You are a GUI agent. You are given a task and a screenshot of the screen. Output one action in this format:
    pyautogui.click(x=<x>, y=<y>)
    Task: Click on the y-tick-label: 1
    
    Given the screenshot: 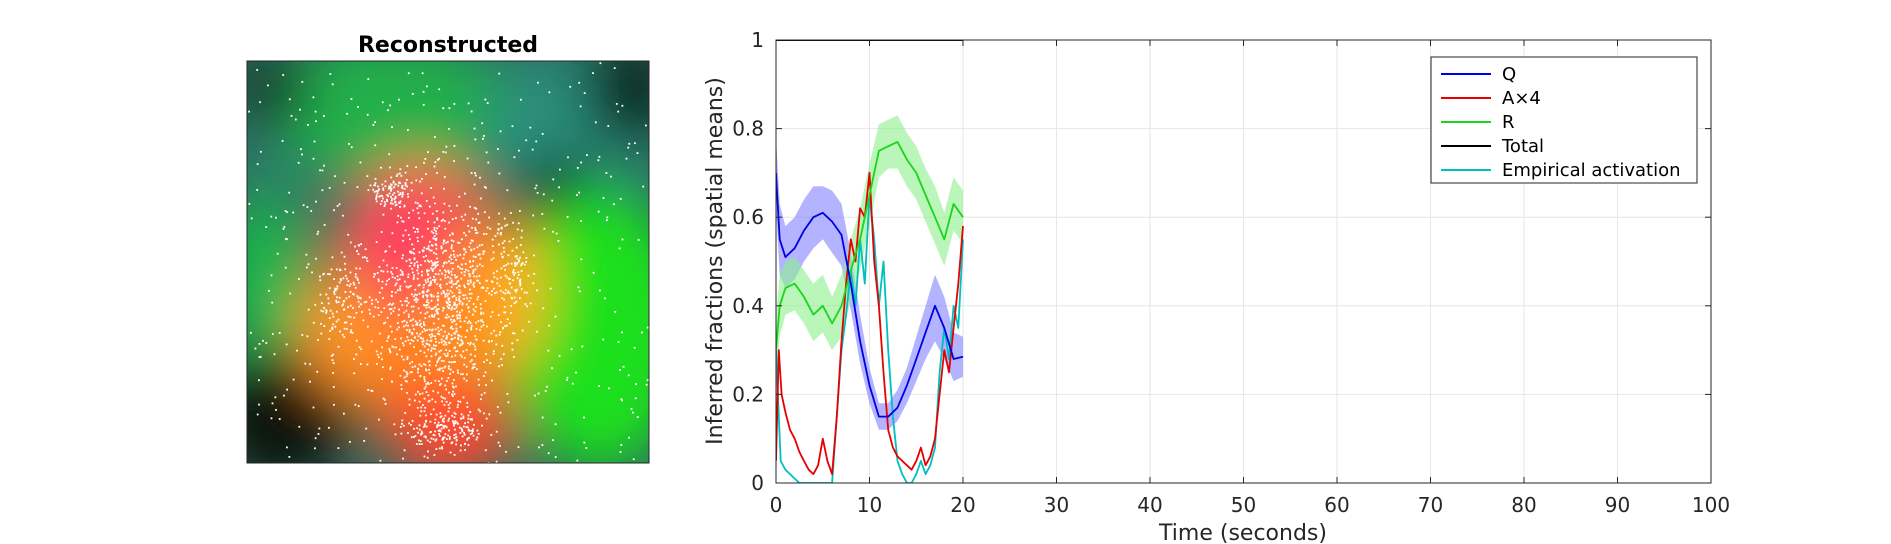 What is the action you would take?
    pyautogui.click(x=757, y=40)
    